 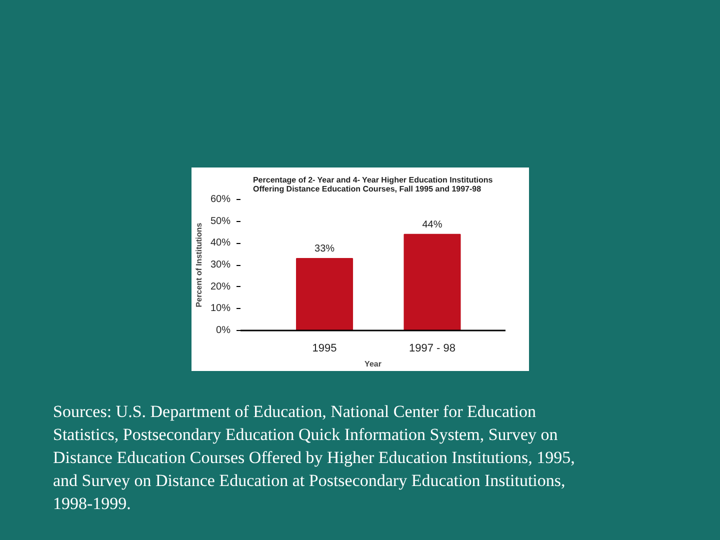 What do you see at coordinates (220, 265) in the screenshot?
I see `y-tick-label: 30%` at bounding box center [220, 265].